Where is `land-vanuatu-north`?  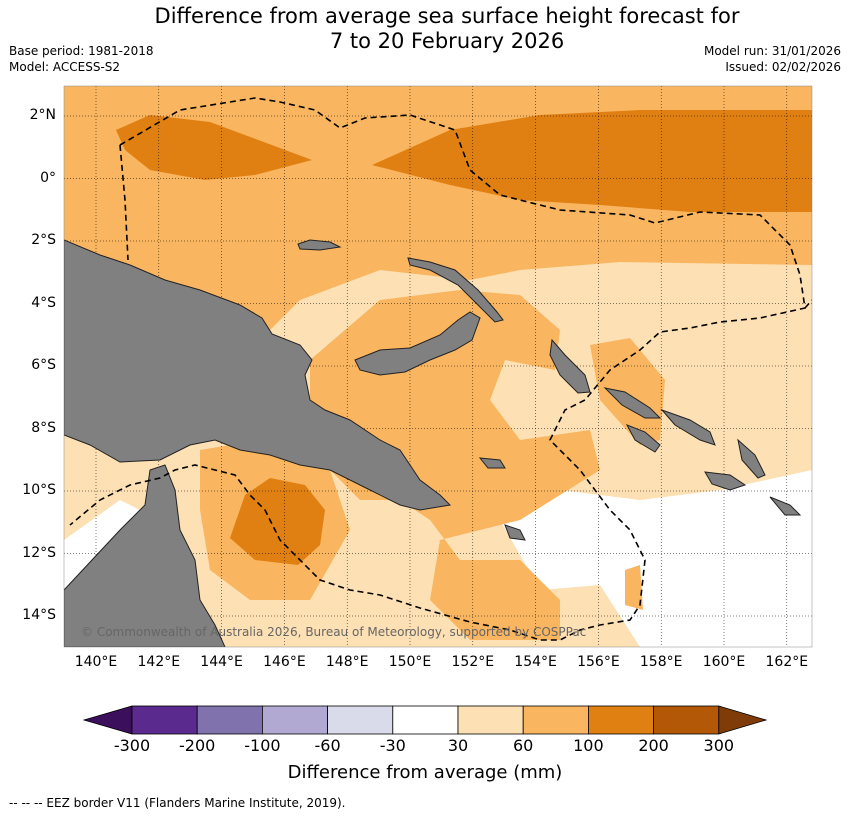 land-vanuatu-north is located at coordinates (751, 458).